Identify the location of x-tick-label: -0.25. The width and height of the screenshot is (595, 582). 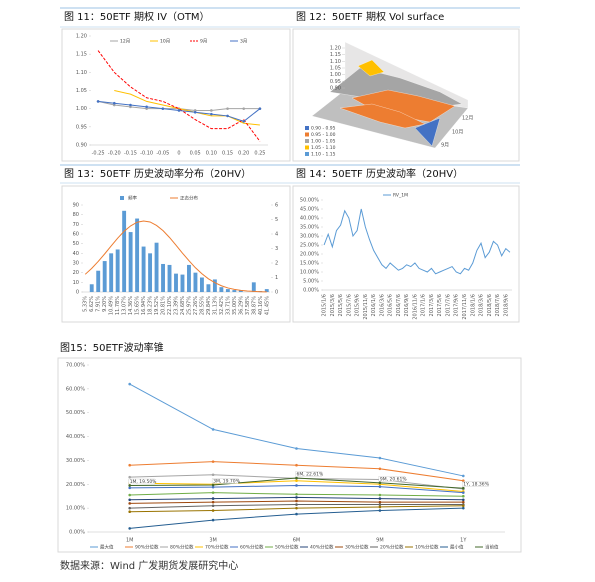
(98, 154).